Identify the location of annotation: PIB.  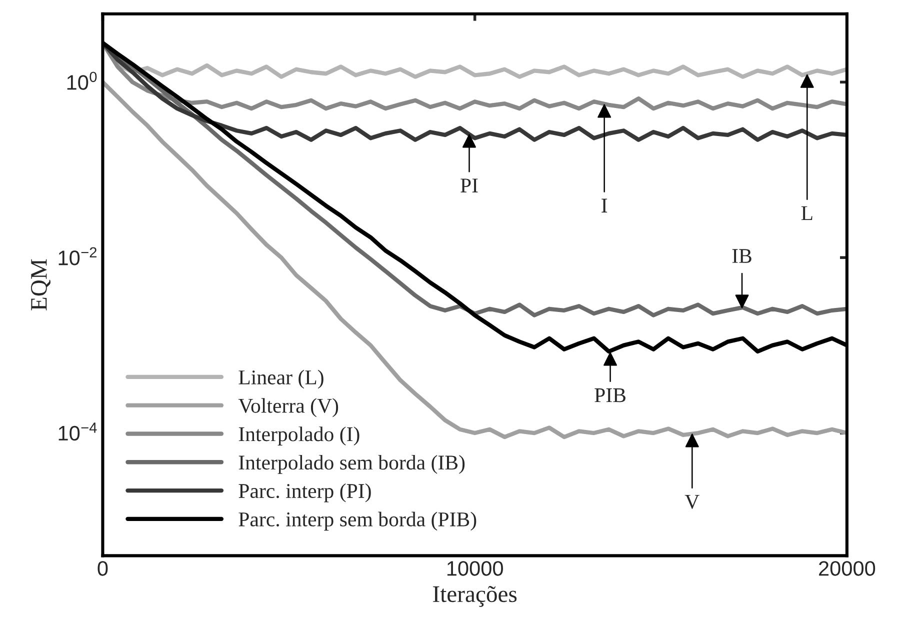
(610, 395).